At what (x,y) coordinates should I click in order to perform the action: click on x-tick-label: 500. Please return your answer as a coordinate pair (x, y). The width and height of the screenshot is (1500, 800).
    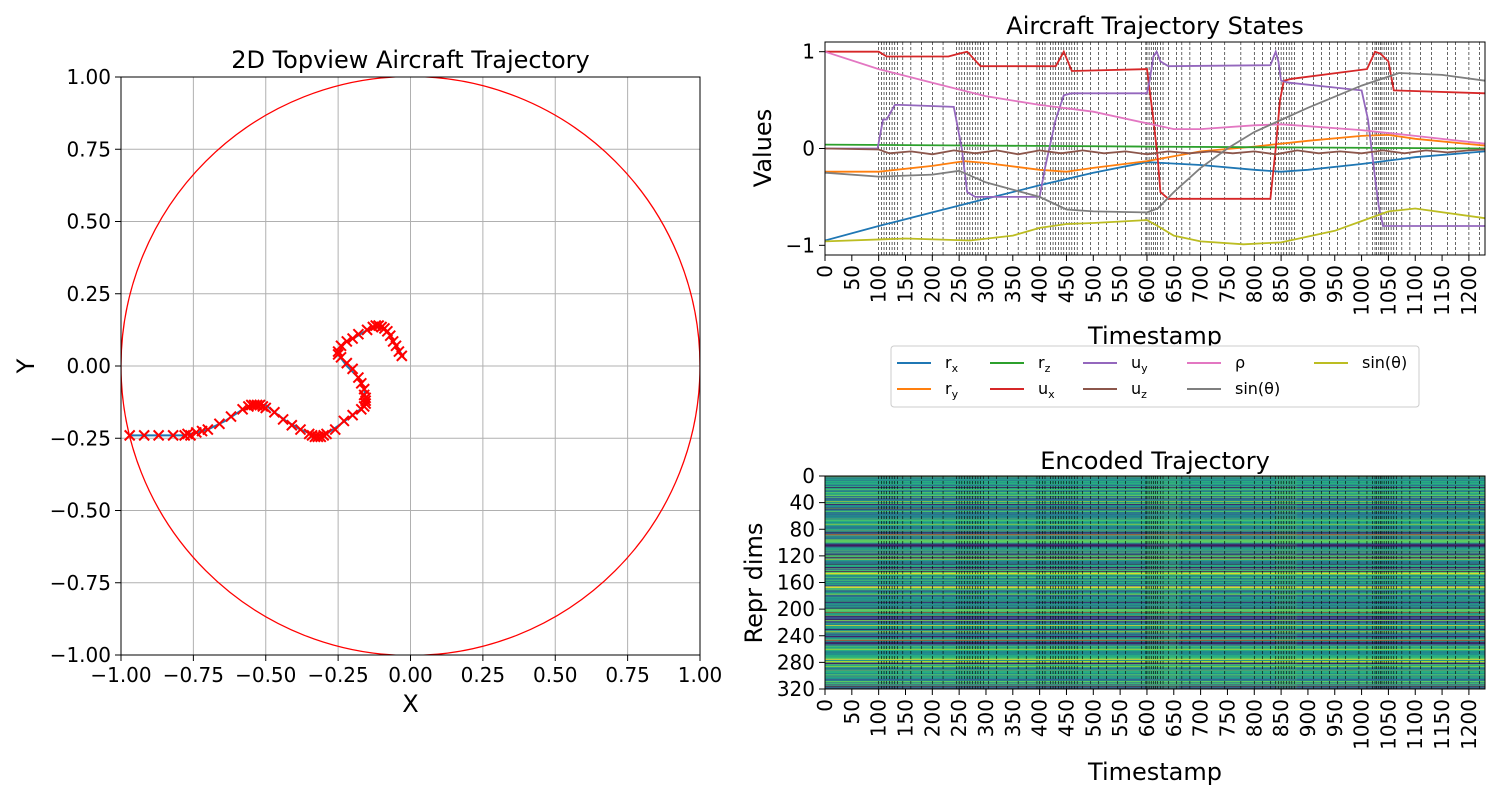
    Looking at the image, I should click on (1093, 718).